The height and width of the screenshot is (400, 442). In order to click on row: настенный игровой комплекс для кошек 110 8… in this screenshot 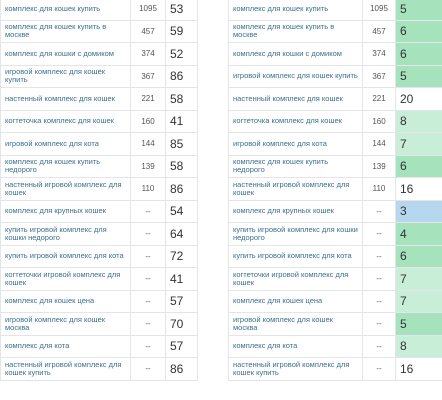, I will do `click(99, 189)`.